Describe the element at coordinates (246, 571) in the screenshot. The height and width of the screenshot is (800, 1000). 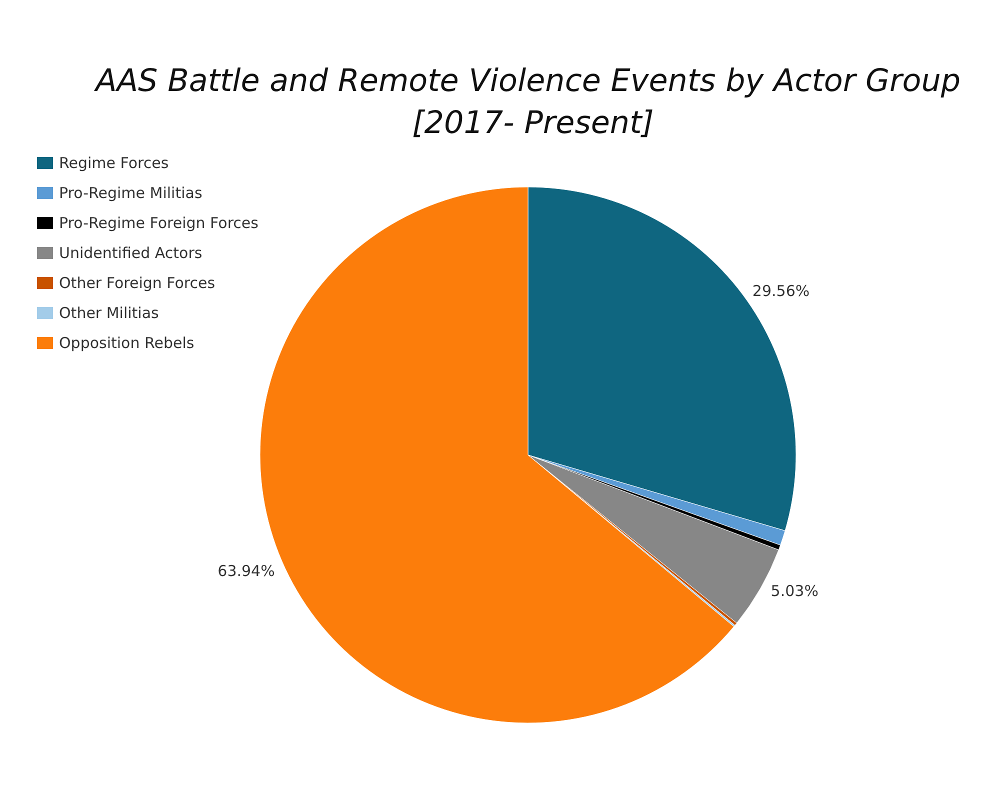
I see `data-label: 63.94%` at that location.